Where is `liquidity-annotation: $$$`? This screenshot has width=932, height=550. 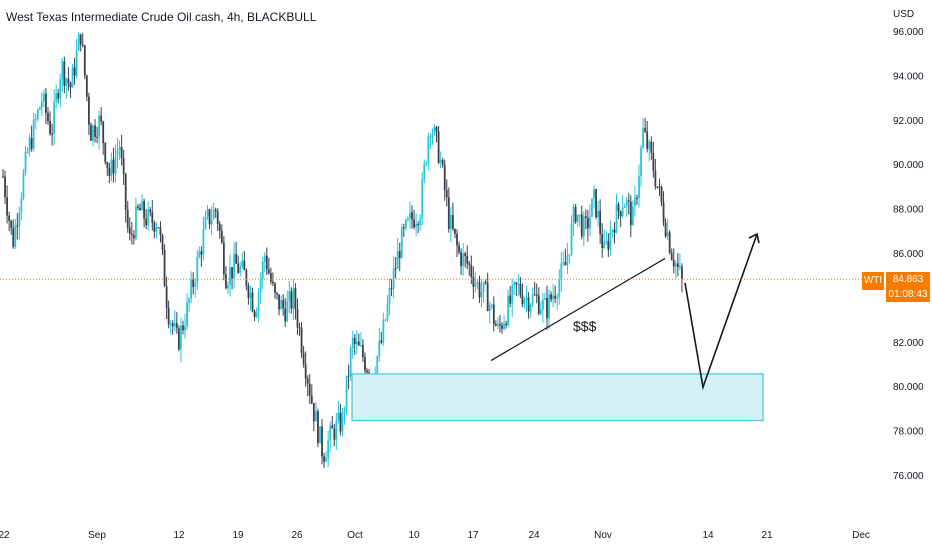
liquidity-annotation: $$$ is located at coordinates (585, 326).